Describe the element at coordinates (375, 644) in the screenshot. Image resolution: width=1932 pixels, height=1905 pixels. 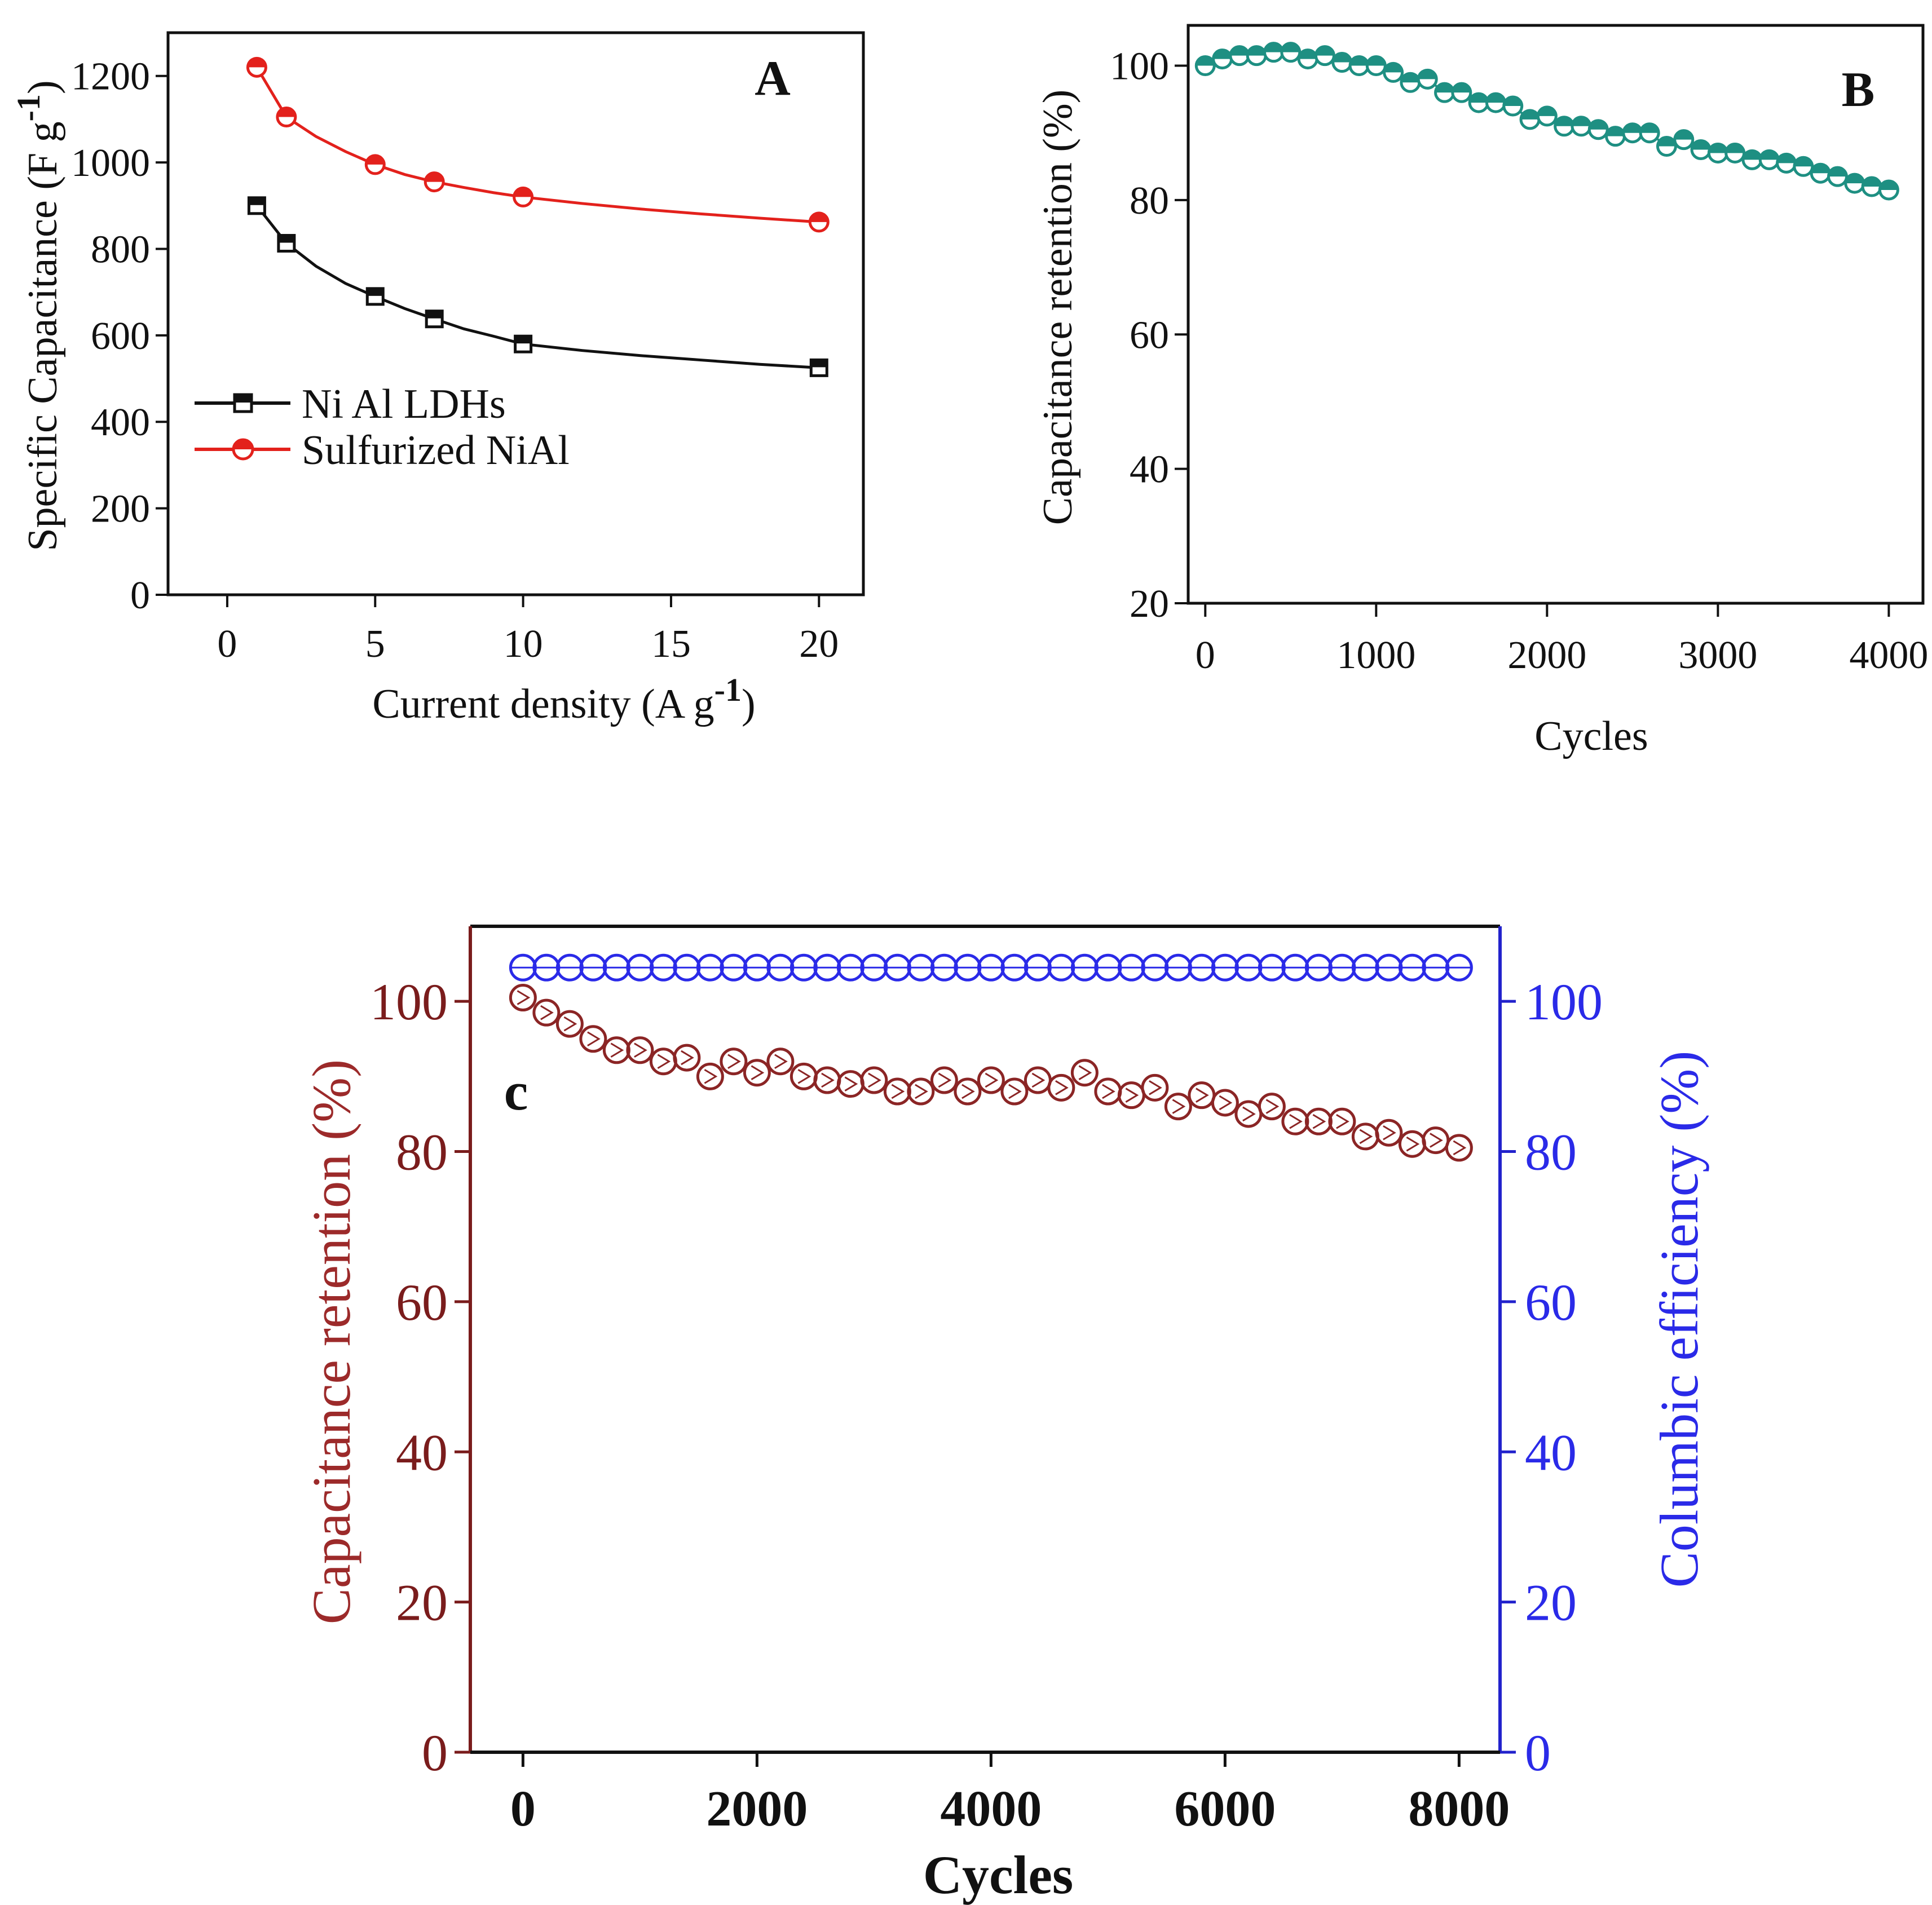
I see `panel-a-x-tick-label: 5` at that location.